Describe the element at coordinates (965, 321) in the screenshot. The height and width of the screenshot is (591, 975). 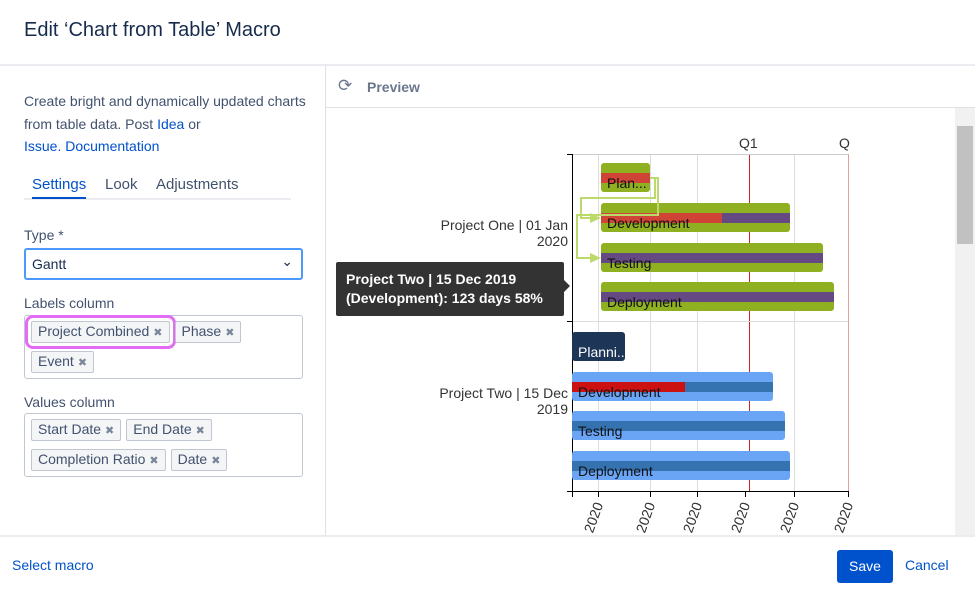
I see `scrollbar` at that location.